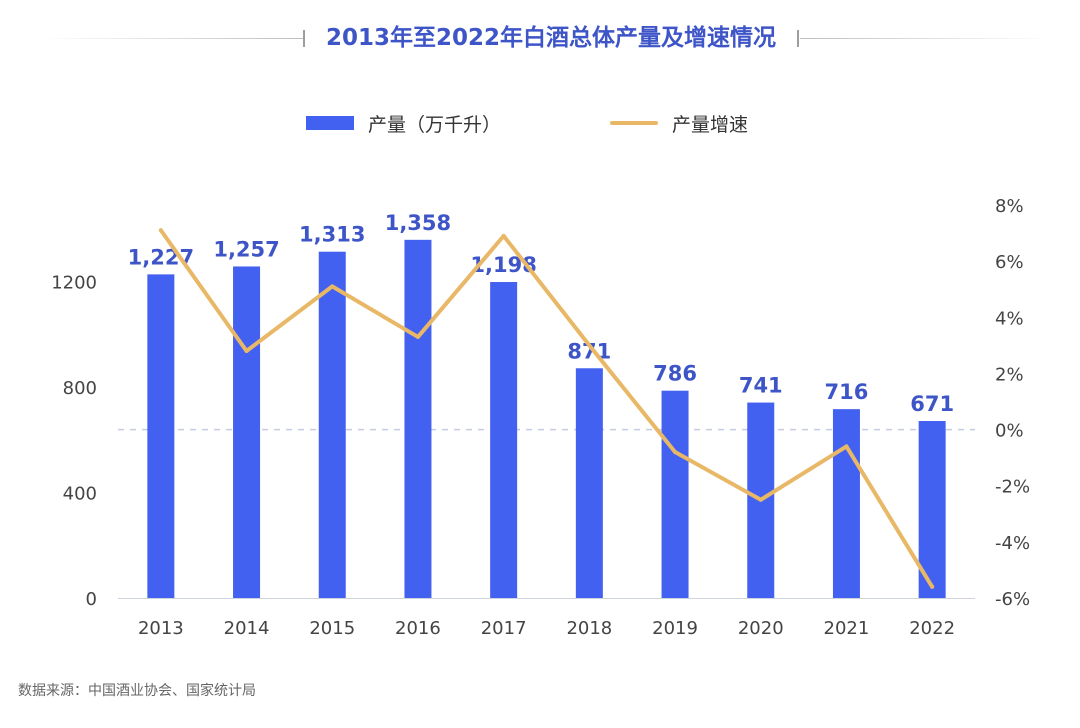 The image size is (1080, 728). I want to click on source-note: 数据来源：中国酒业协会、国家统计局, so click(137, 691).